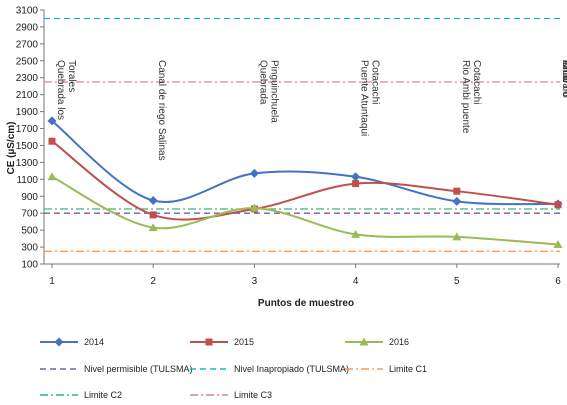  I want to click on y-tick-label: 700, so click(29, 214).